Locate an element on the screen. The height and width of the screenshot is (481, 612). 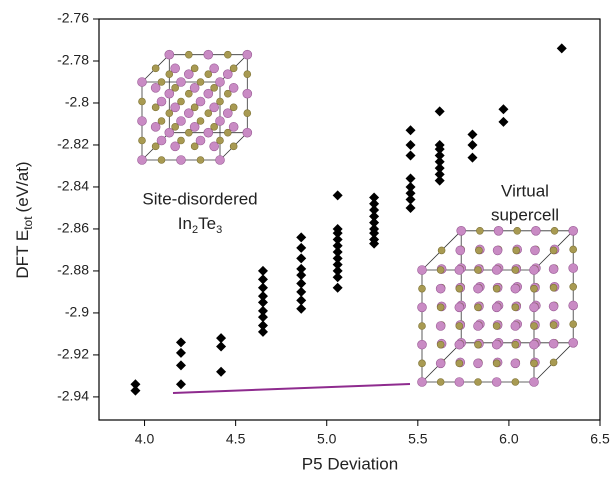
y-tick-label: -2.82 is located at coordinates (73, 144).